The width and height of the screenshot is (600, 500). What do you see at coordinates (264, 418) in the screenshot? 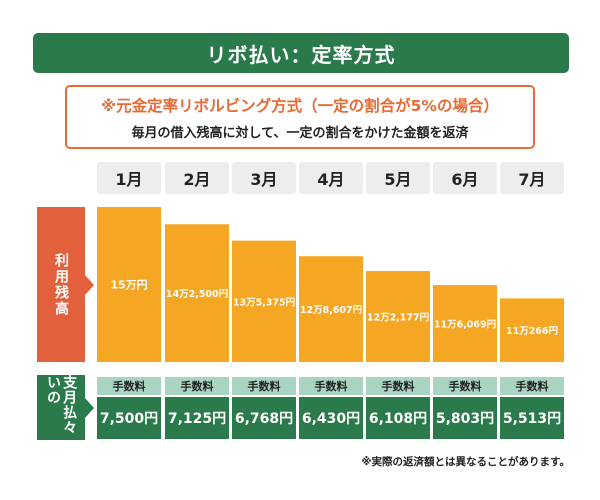
I see `fee-value-3: 6,768円` at bounding box center [264, 418].